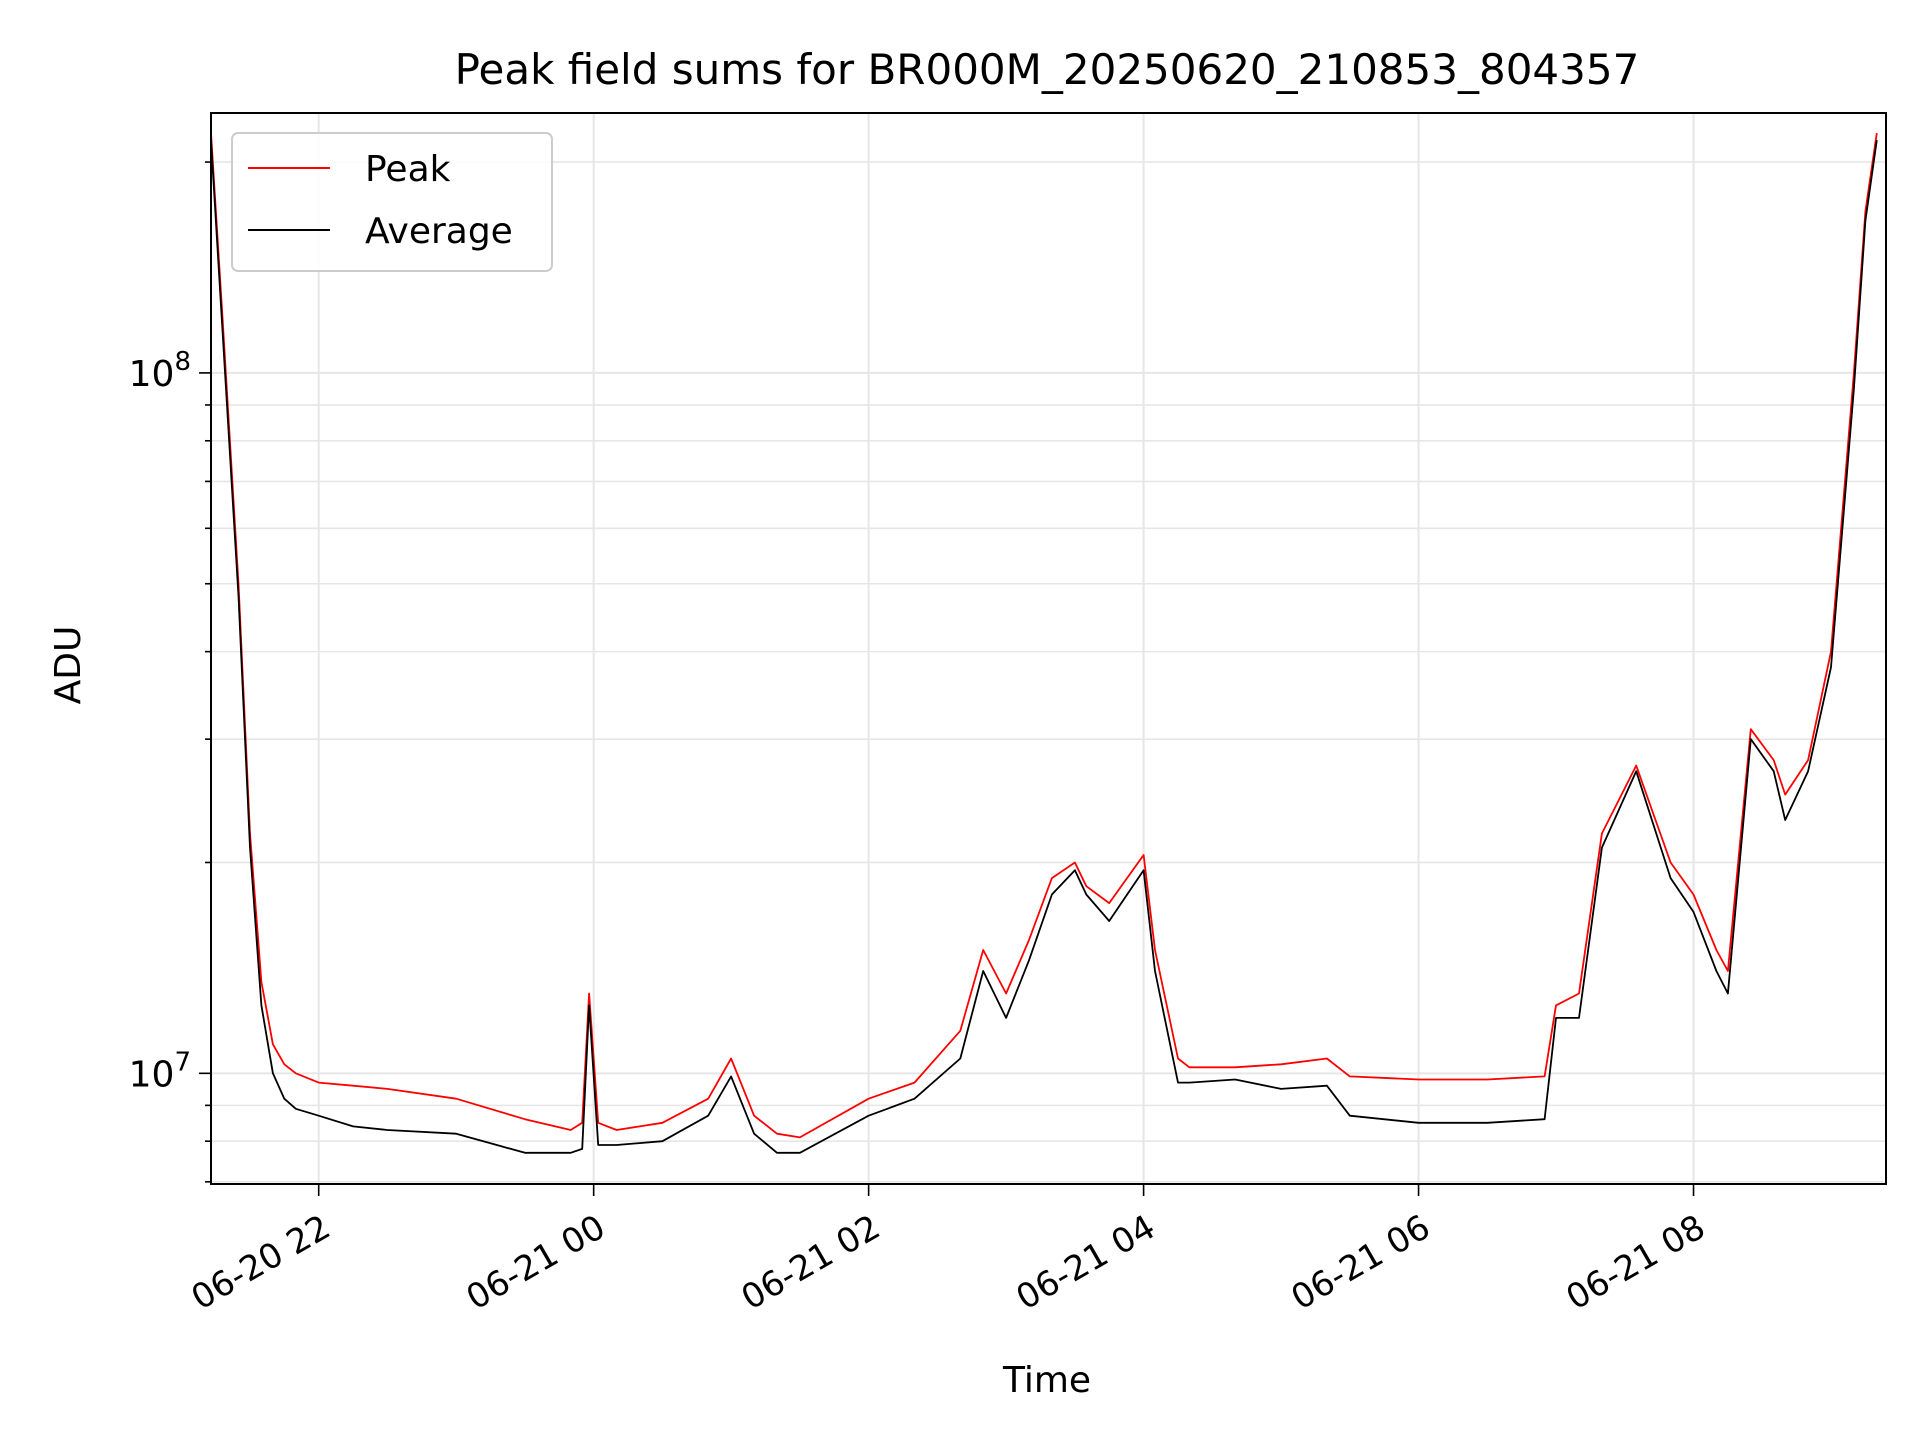  Describe the element at coordinates (68, 665) in the screenshot. I see `y-axis-label: ADU` at that location.